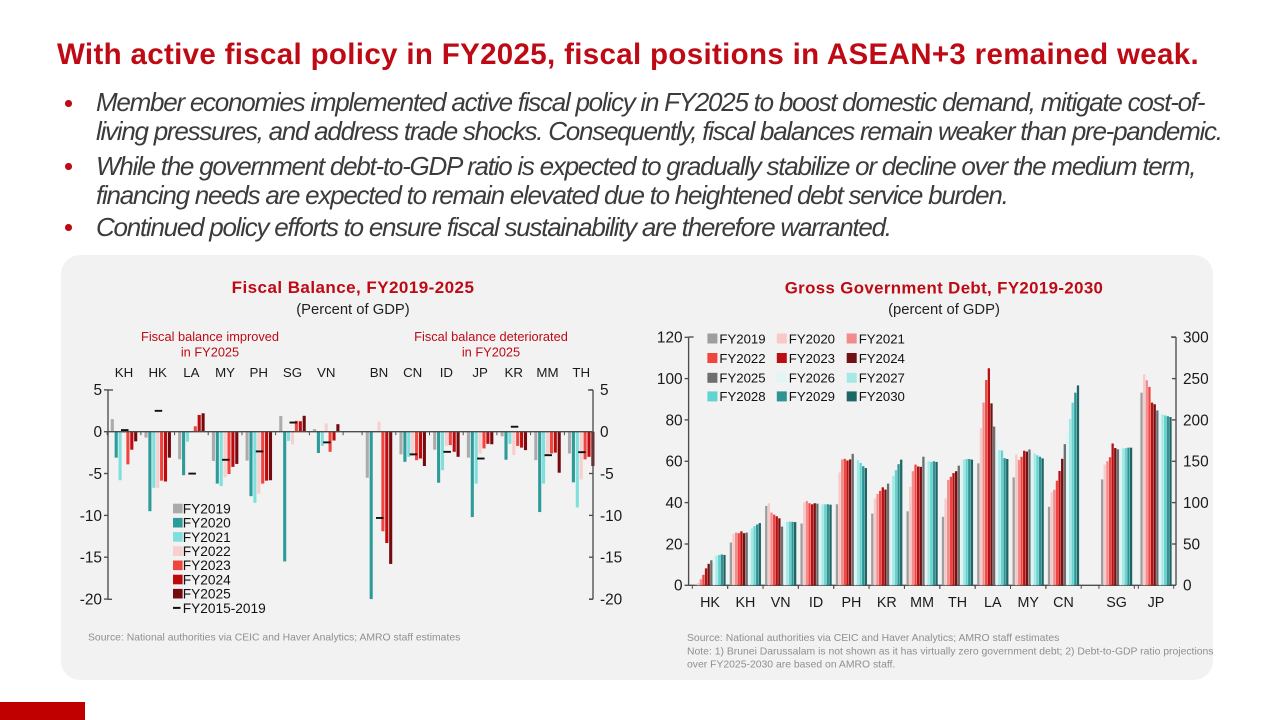 This screenshot has height=720, width=1280. What do you see at coordinates (882, 396) in the screenshot?
I see `svg-text: FY2030` at bounding box center [882, 396].